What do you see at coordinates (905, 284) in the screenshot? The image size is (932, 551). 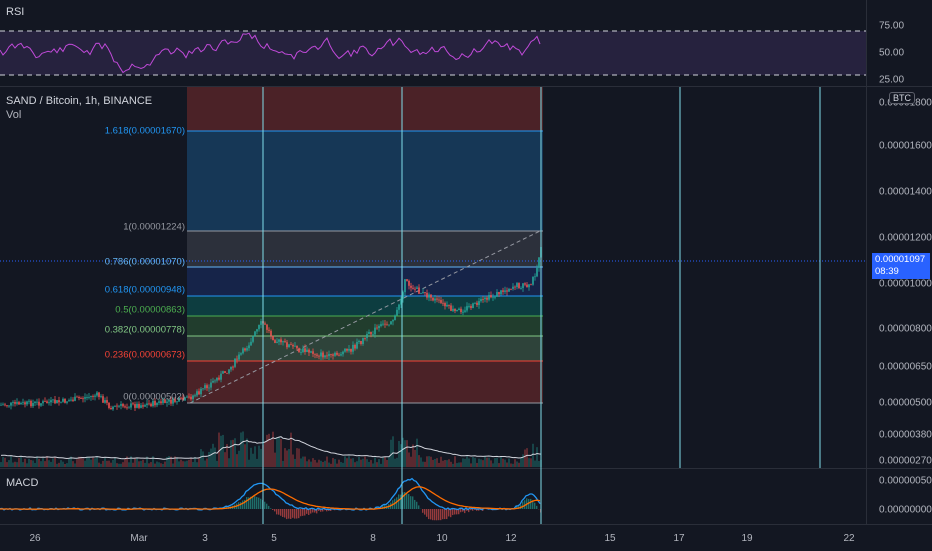 I see `price-tick: 0.00001000` at bounding box center [905, 284].